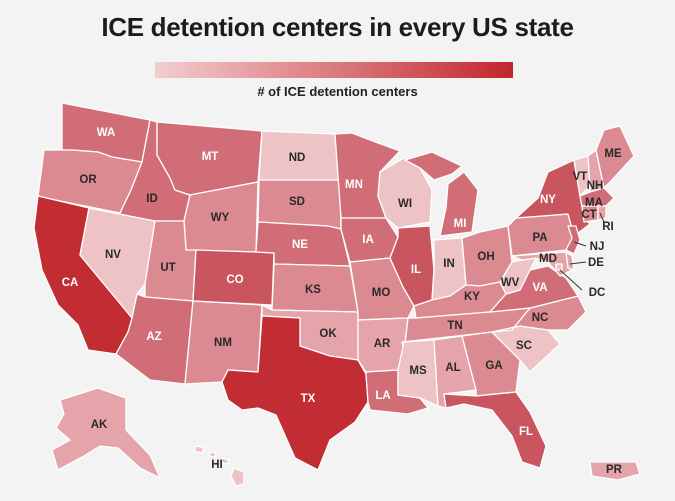  I want to click on label-nv: NV, so click(113, 255).